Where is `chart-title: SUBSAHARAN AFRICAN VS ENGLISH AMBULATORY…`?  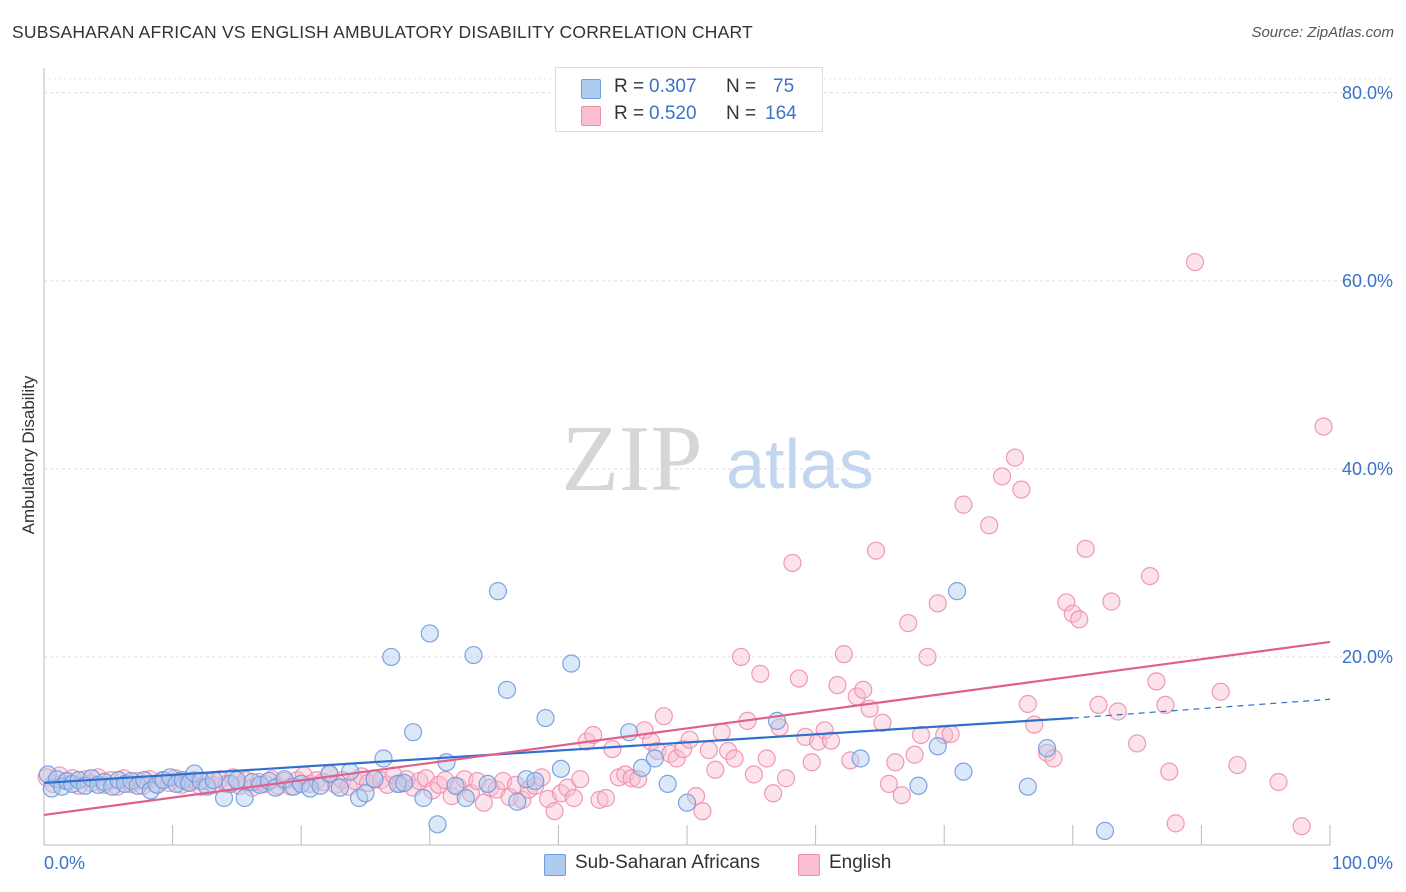 chart-title: SUBSAHARAN AFRICAN VS ENGLISH AMBULATORY… is located at coordinates (382, 32).